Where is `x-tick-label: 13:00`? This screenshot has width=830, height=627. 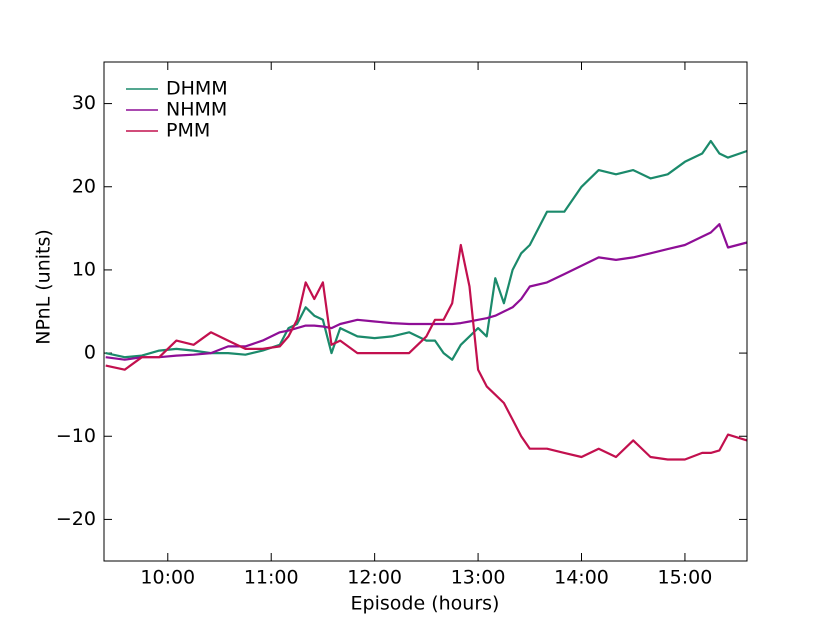 x-tick-label: 13:00 is located at coordinates (478, 578).